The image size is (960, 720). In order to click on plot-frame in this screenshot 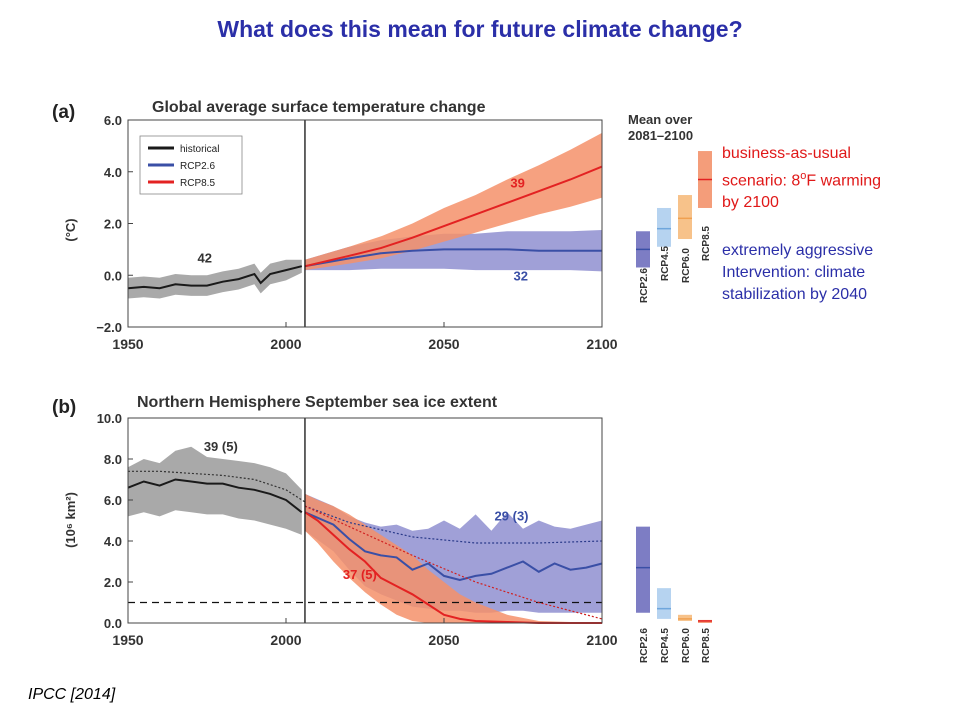, I will do `click(365, 520)`.